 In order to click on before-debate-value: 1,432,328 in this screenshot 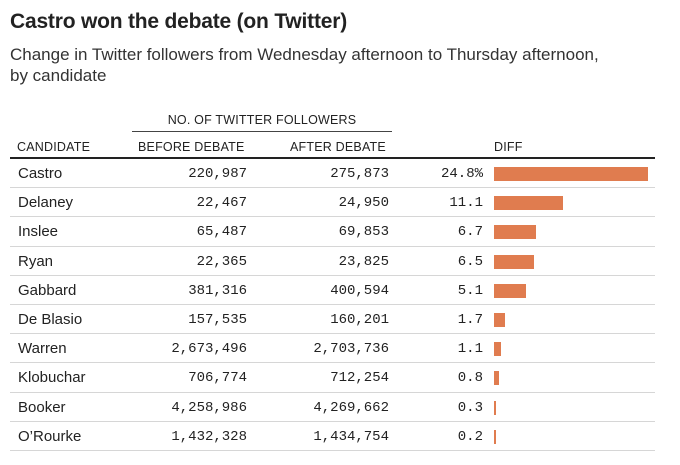, I will do `click(209, 436)`.